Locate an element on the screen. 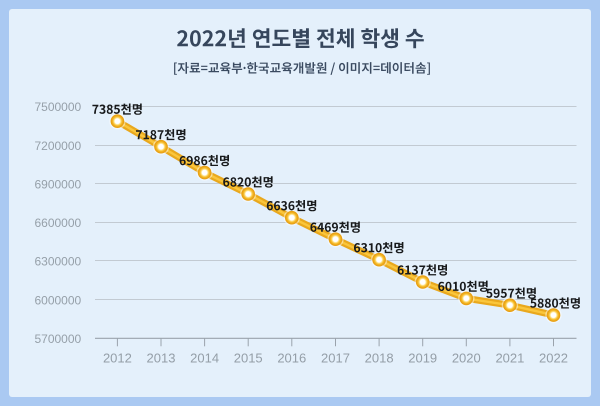  svg-text: 2017 is located at coordinates (335, 358).